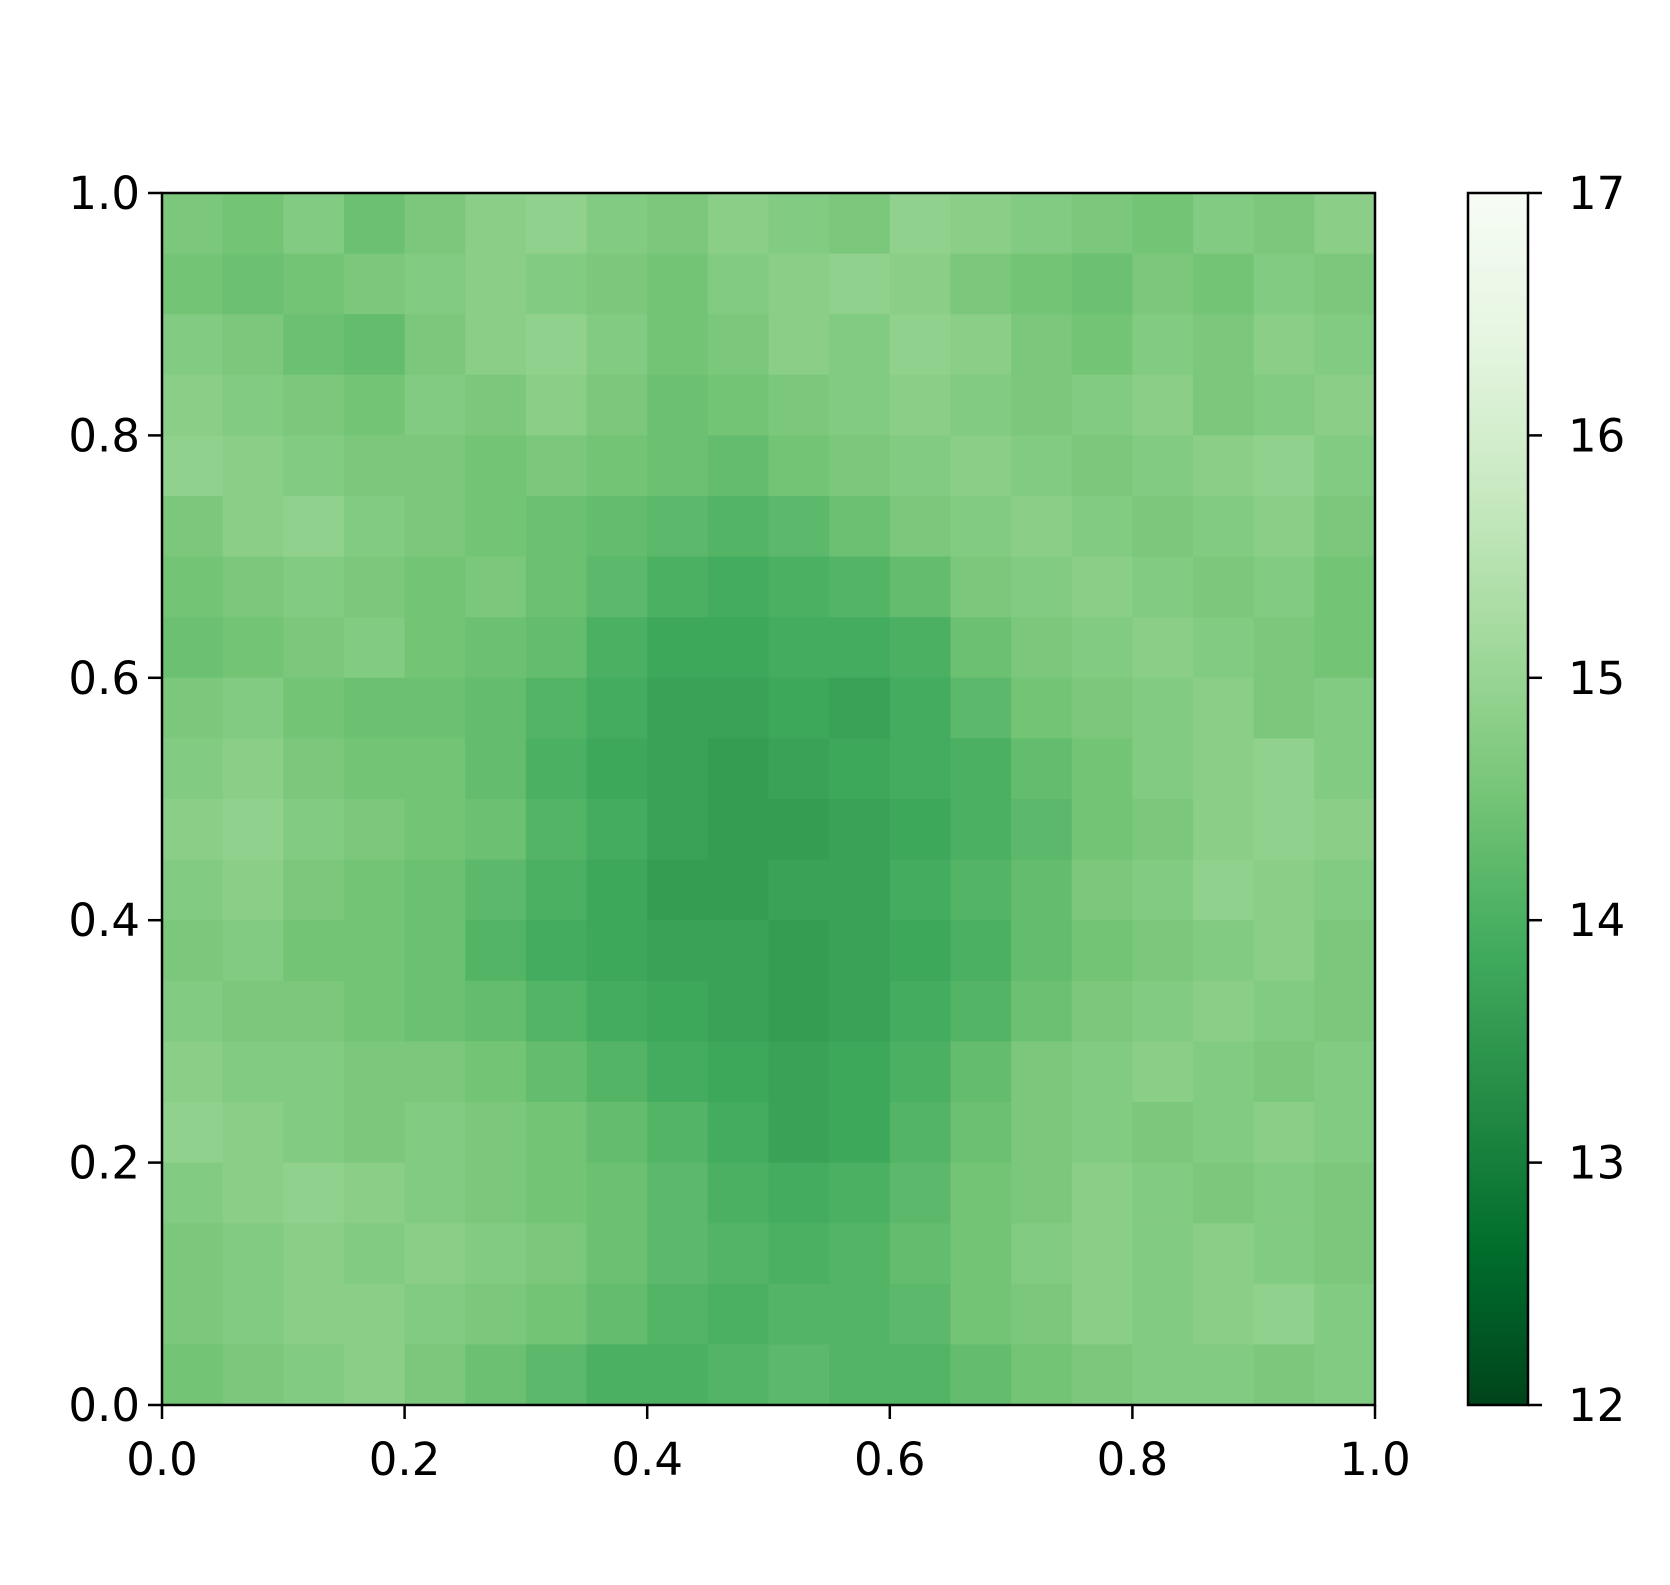 This screenshot has width=1670, height=1585. Describe the element at coordinates (162, 1459) in the screenshot. I see `x-tick-label: 0.0` at that location.